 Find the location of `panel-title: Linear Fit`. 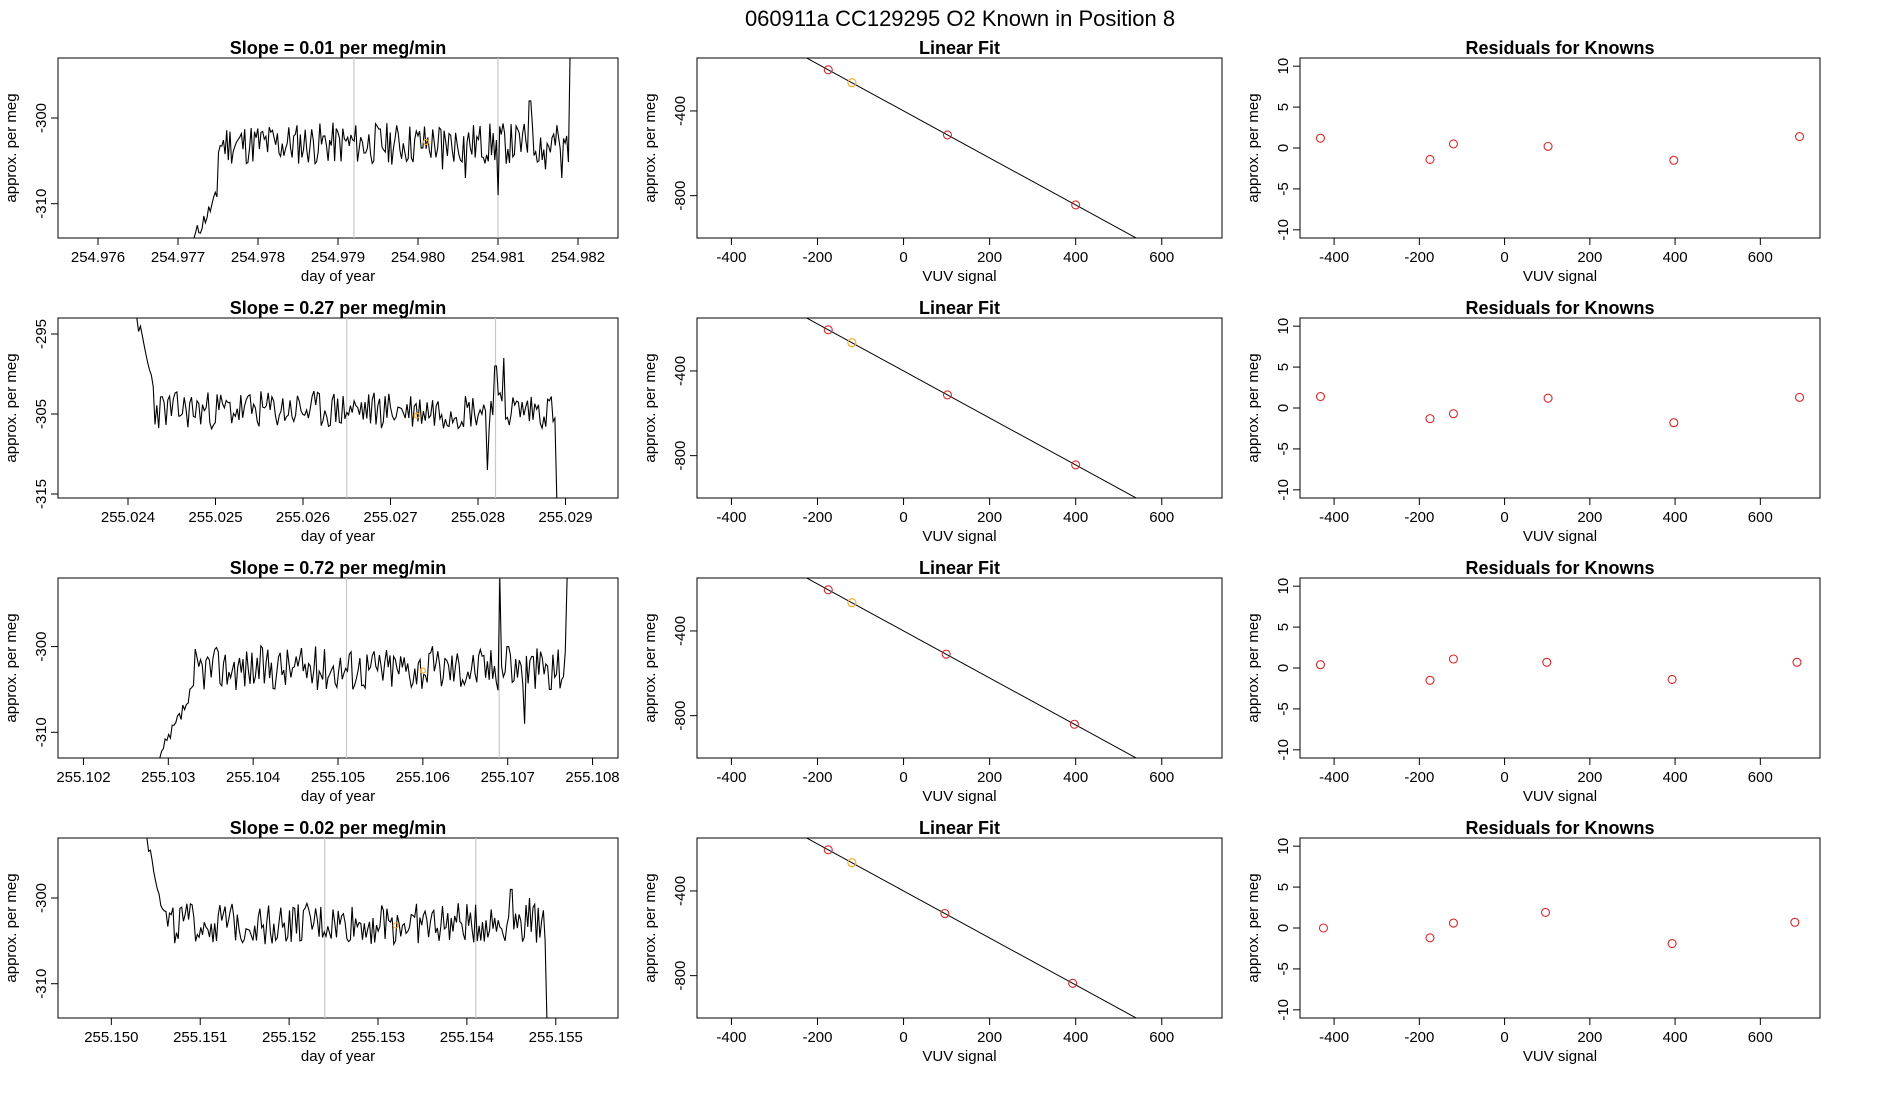

panel-title: Linear Fit is located at coordinates (959, 48).